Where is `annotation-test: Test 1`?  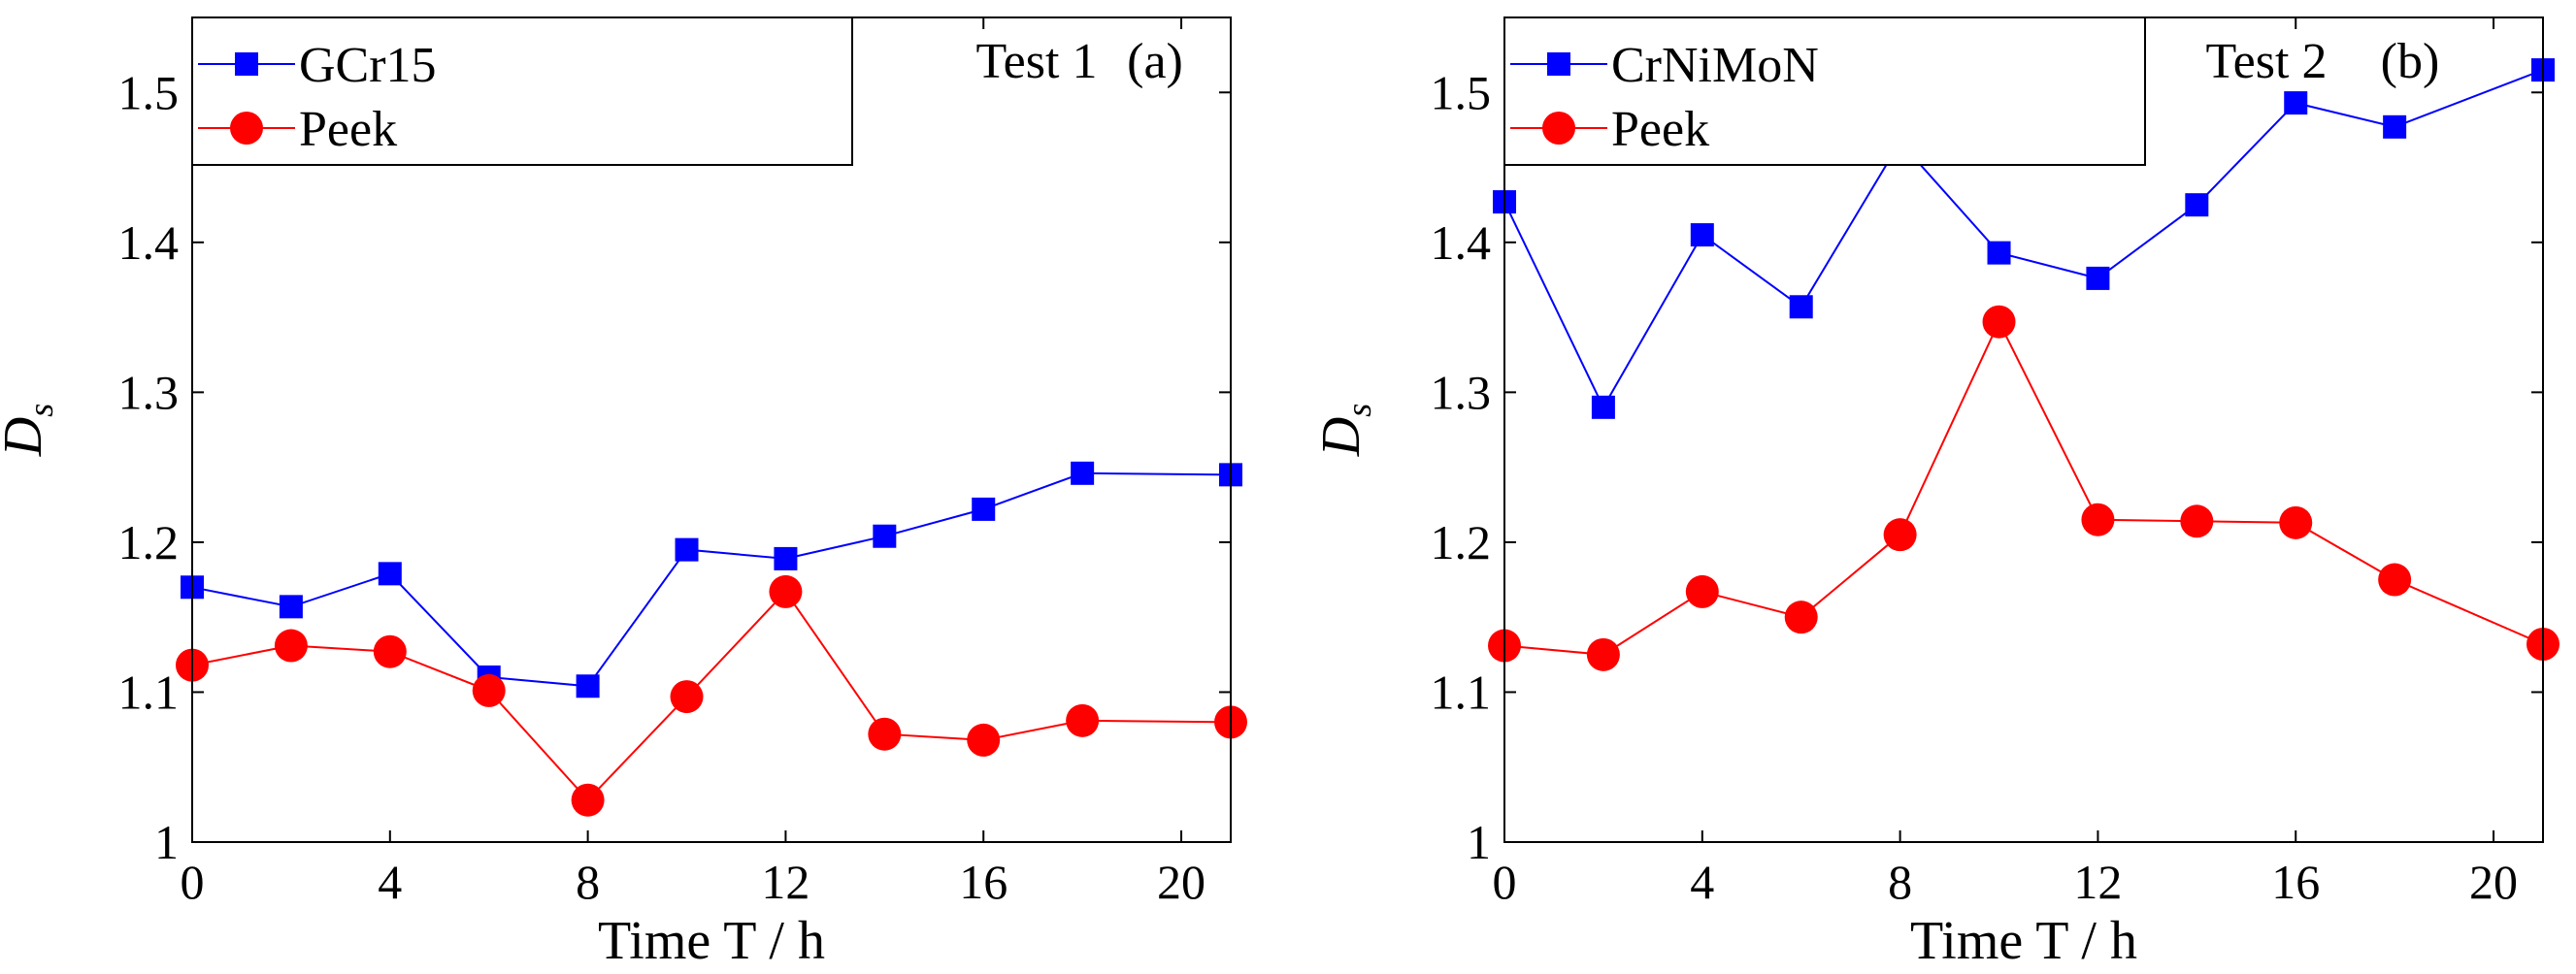
annotation-test: Test 1 is located at coordinates (1037, 62).